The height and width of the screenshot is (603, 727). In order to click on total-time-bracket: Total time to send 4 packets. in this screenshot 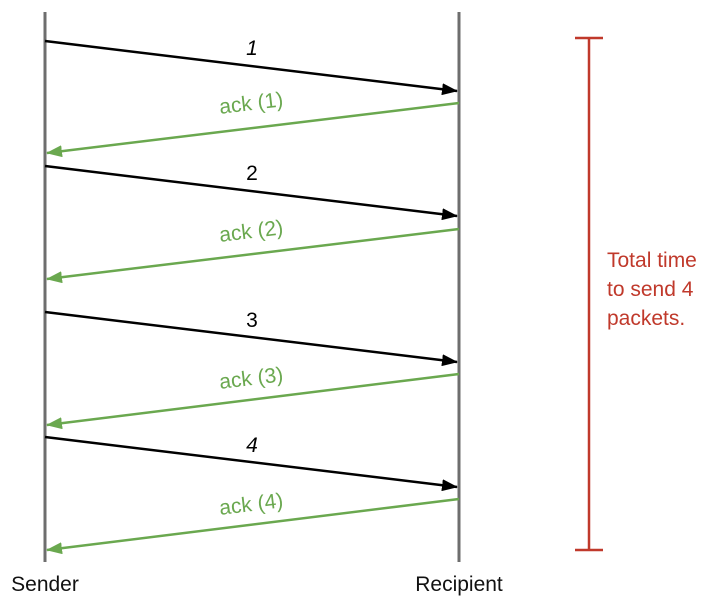, I will do `click(636, 294)`.